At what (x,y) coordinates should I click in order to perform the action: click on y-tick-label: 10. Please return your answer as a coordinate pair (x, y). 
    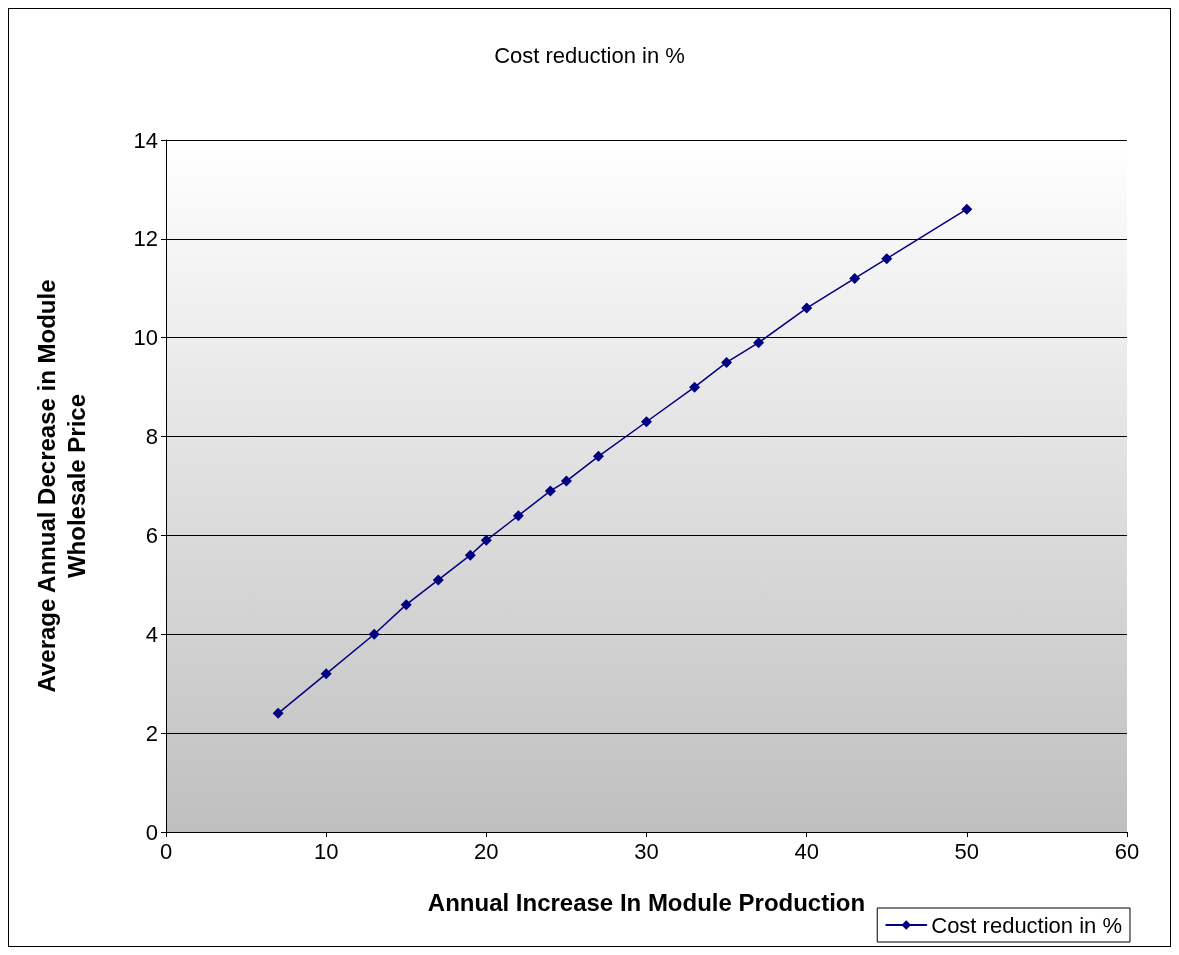
    Looking at the image, I should click on (145, 338).